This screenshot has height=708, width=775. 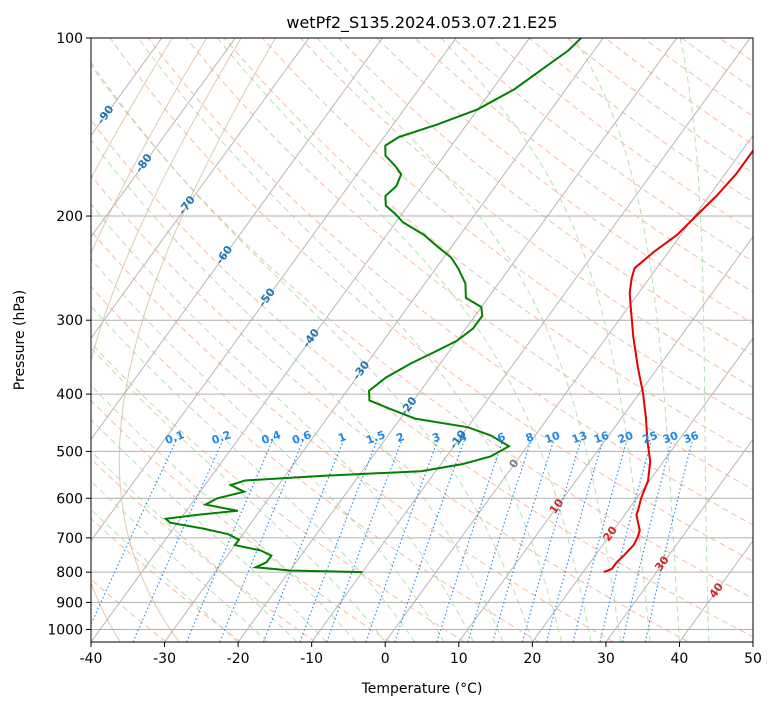 I want to click on mixing-ratio-label: 0.1, so click(x=174, y=437).